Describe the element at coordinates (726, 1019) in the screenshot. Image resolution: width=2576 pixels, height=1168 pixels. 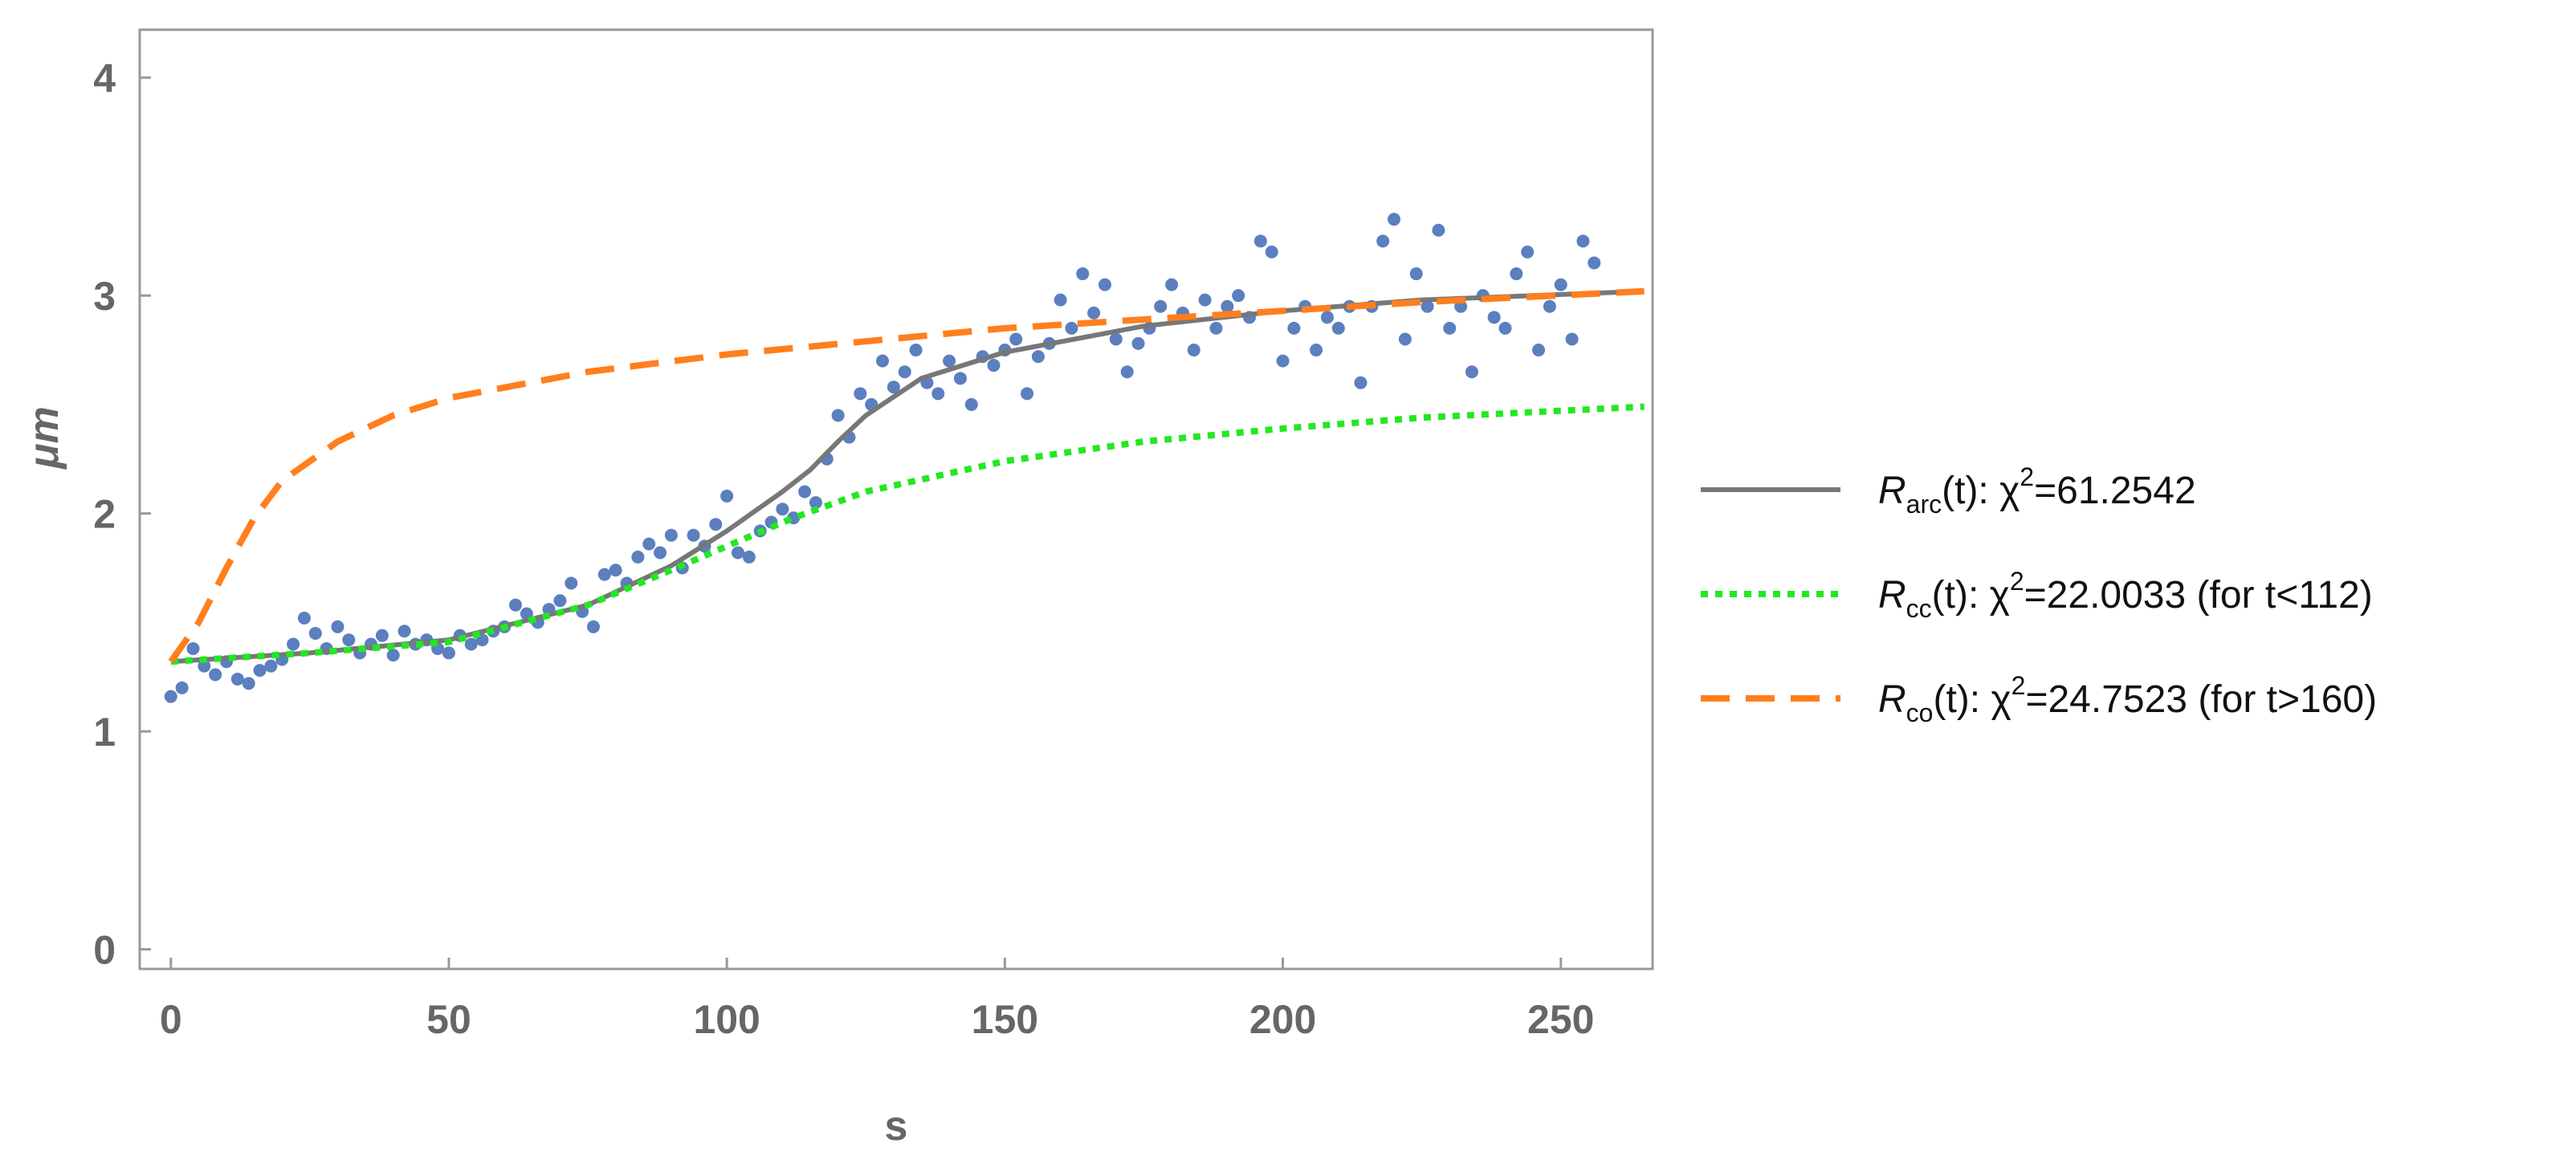
I see `x-tick-label: 100` at that location.